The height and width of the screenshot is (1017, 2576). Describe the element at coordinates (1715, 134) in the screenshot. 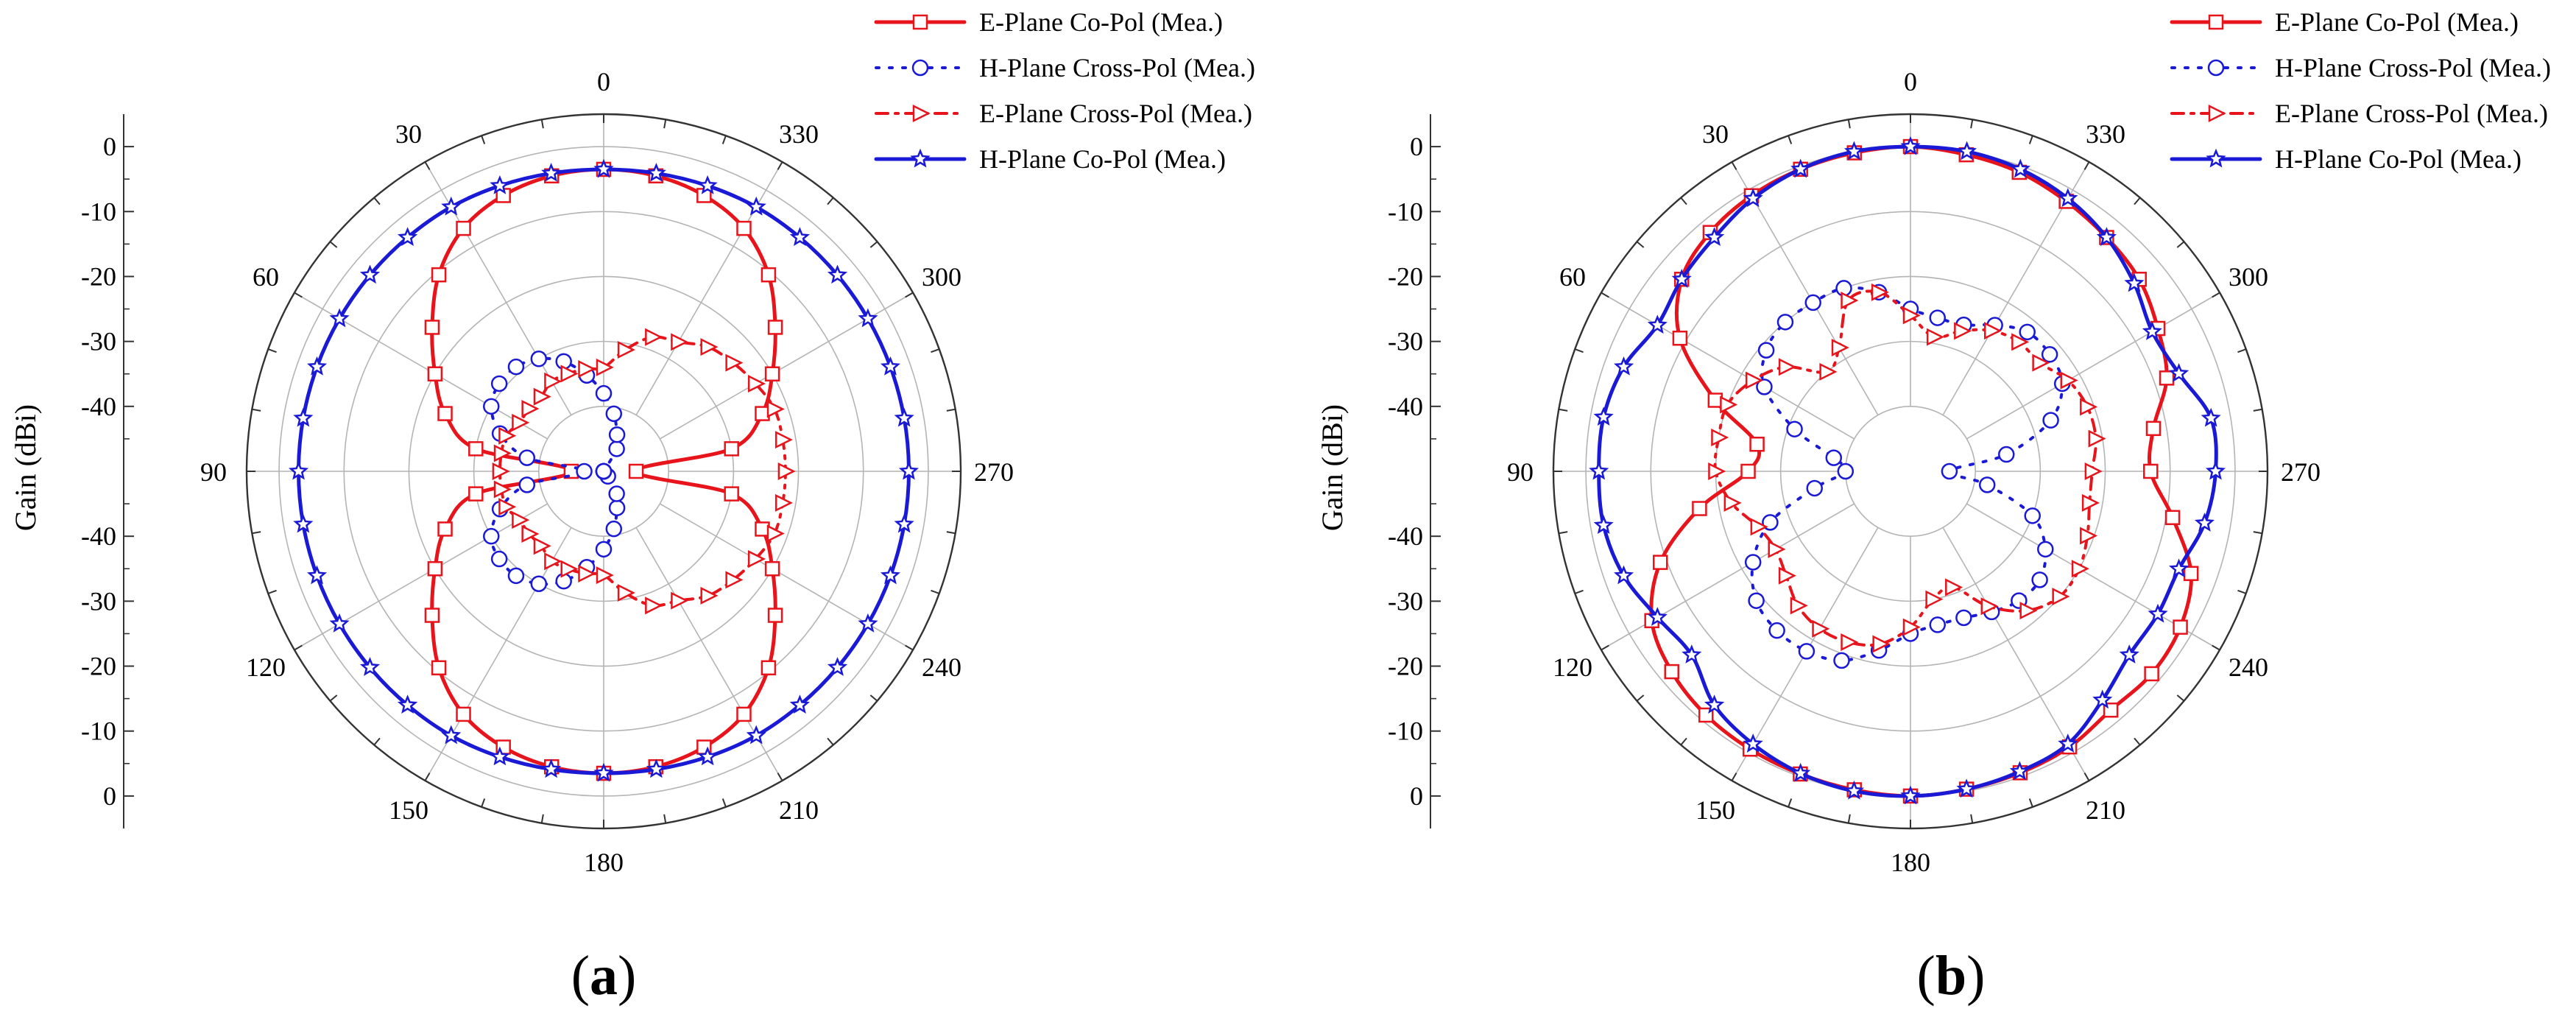

I see `angle-label: 30` at that location.